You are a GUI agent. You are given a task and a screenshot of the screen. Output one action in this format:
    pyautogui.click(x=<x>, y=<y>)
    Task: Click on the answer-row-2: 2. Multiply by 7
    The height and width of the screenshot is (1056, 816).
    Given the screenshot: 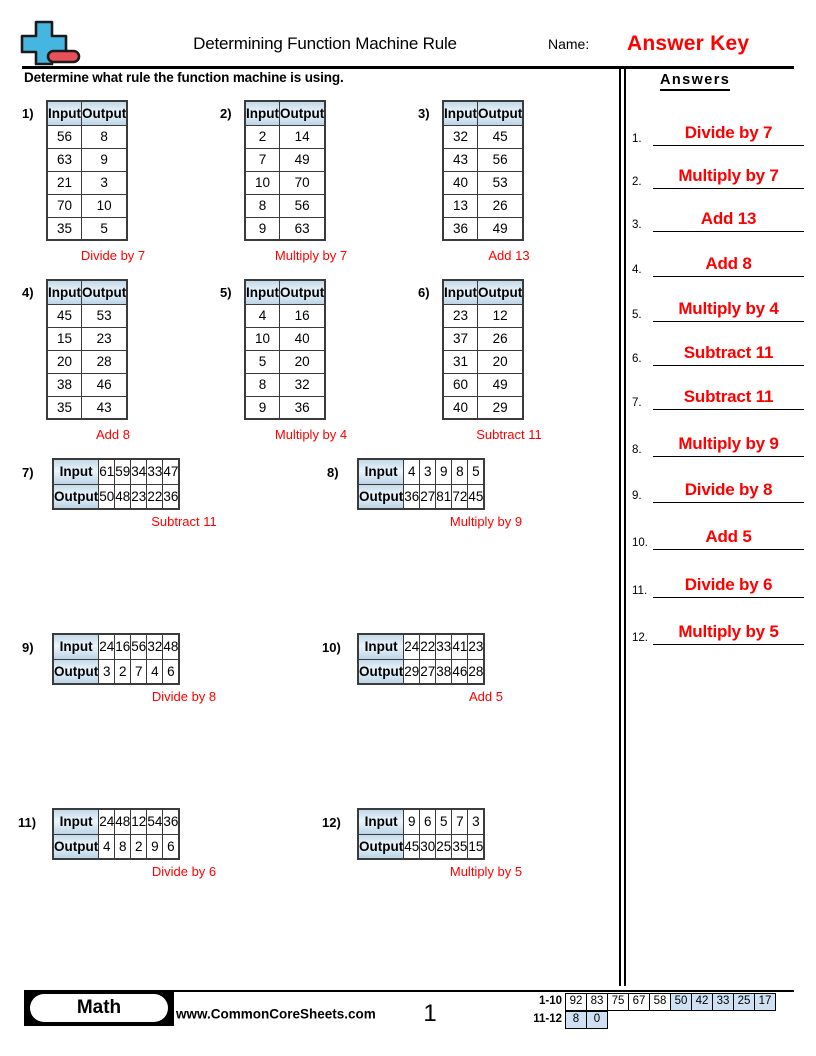 What is the action you would take?
    pyautogui.click(x=718, y=170)
    